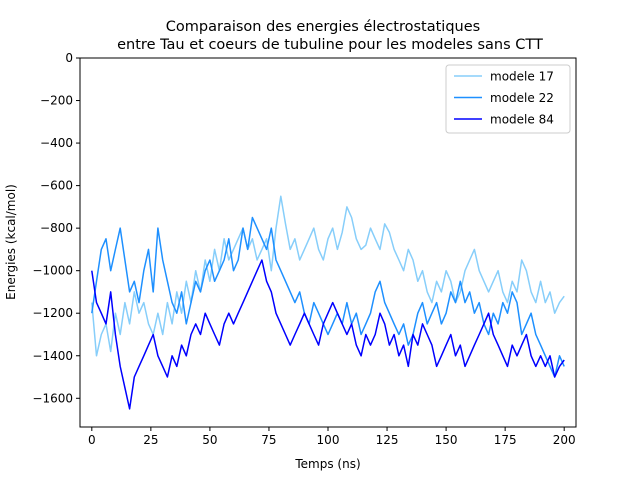 This screenshot has height=484, width=640. What do you see at coordinates (150, 440) in the screenshot?
I see `x-tick-label: 25` at bounding box center [150, 440].